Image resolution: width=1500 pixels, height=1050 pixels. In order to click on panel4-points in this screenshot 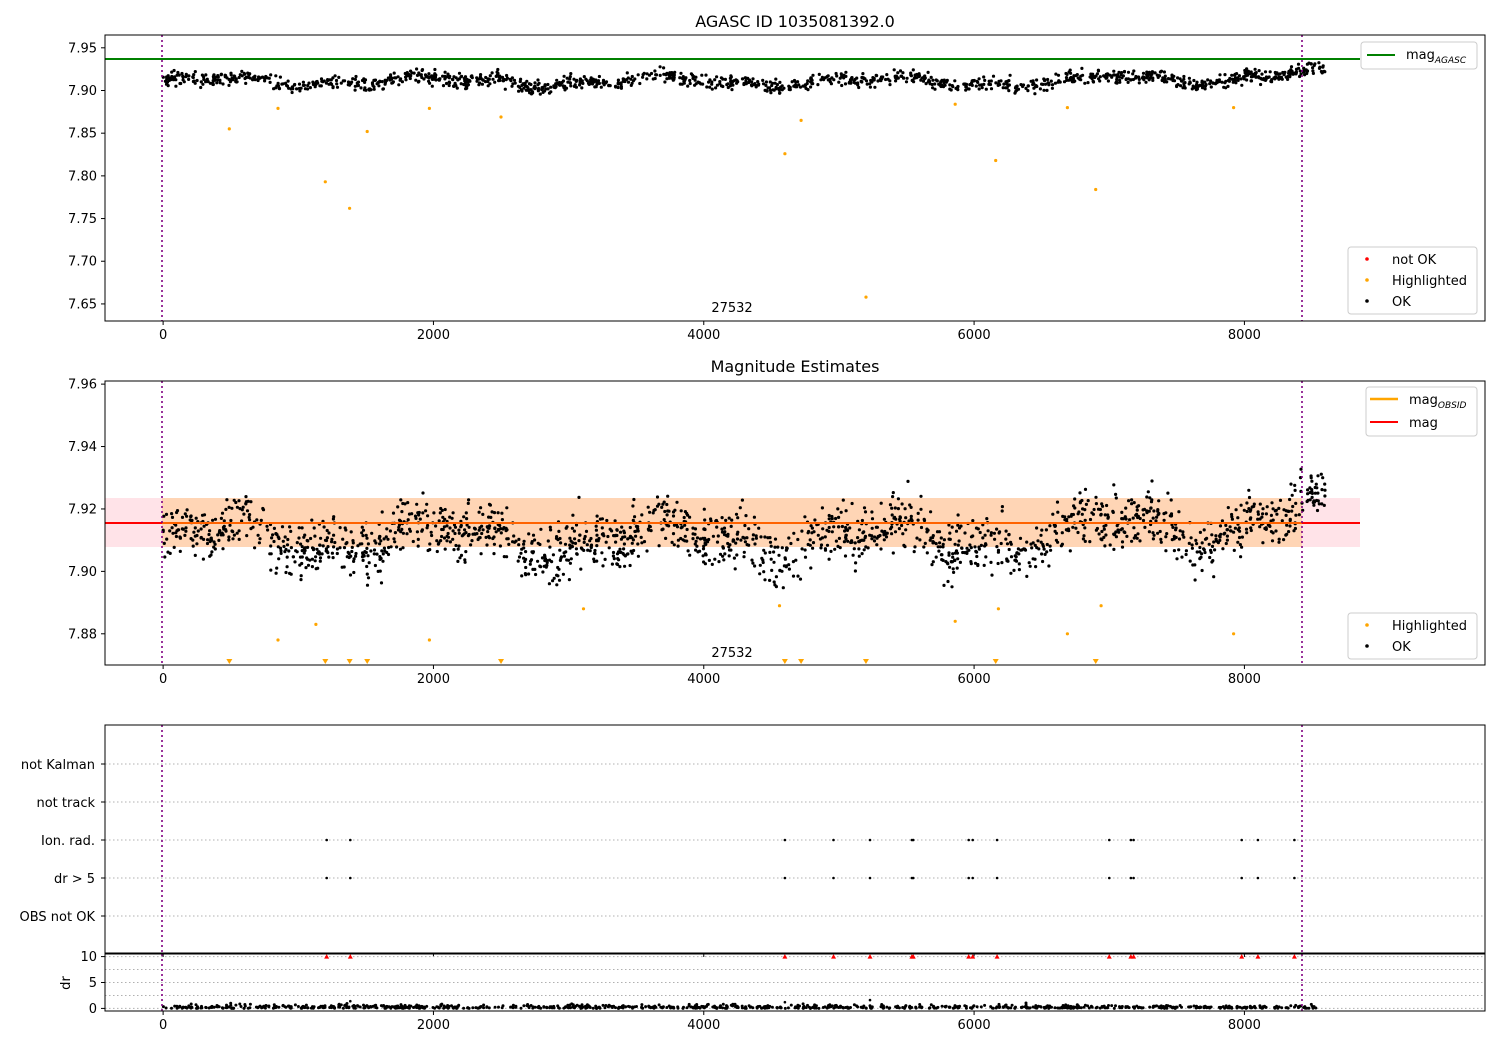, I will do `click(739, 982)`.